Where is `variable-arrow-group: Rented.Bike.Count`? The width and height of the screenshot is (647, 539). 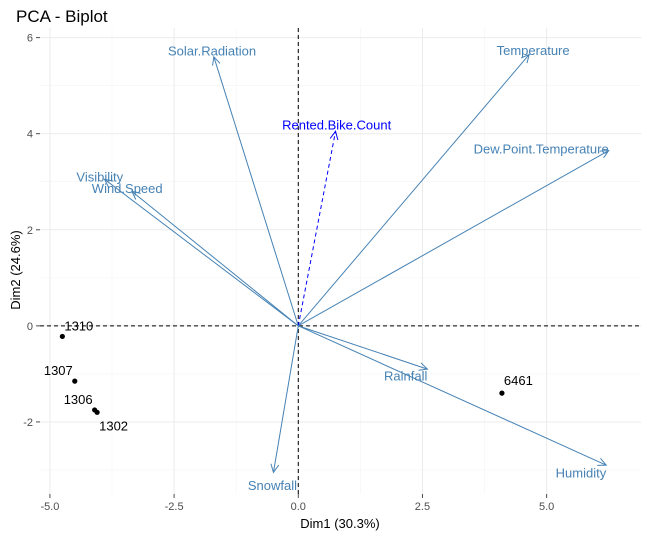
variable-arrow-group: Rented.Bike.Count is located at coordinates (337, 221).